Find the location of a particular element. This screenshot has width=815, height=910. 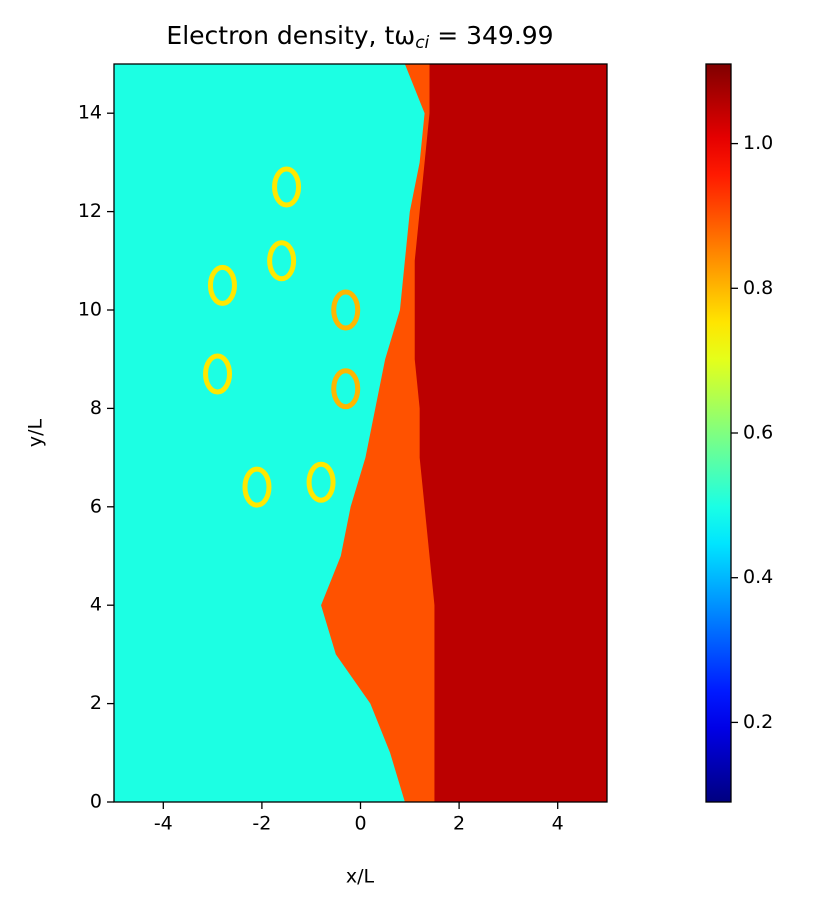

colorbar-tick-label: 0.4 is located at coordinates (758, 577).